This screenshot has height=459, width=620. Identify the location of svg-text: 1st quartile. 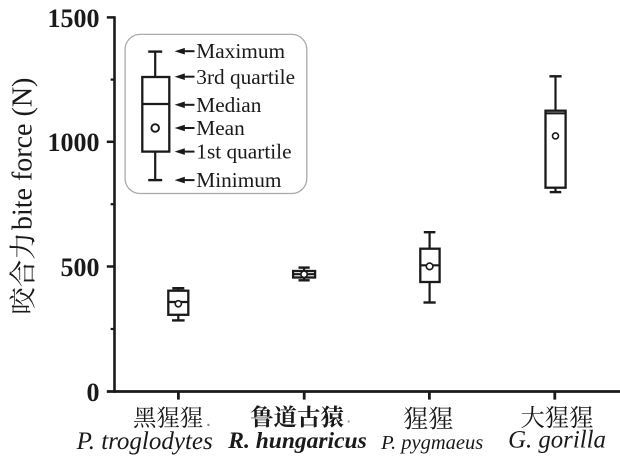
(243, 152).